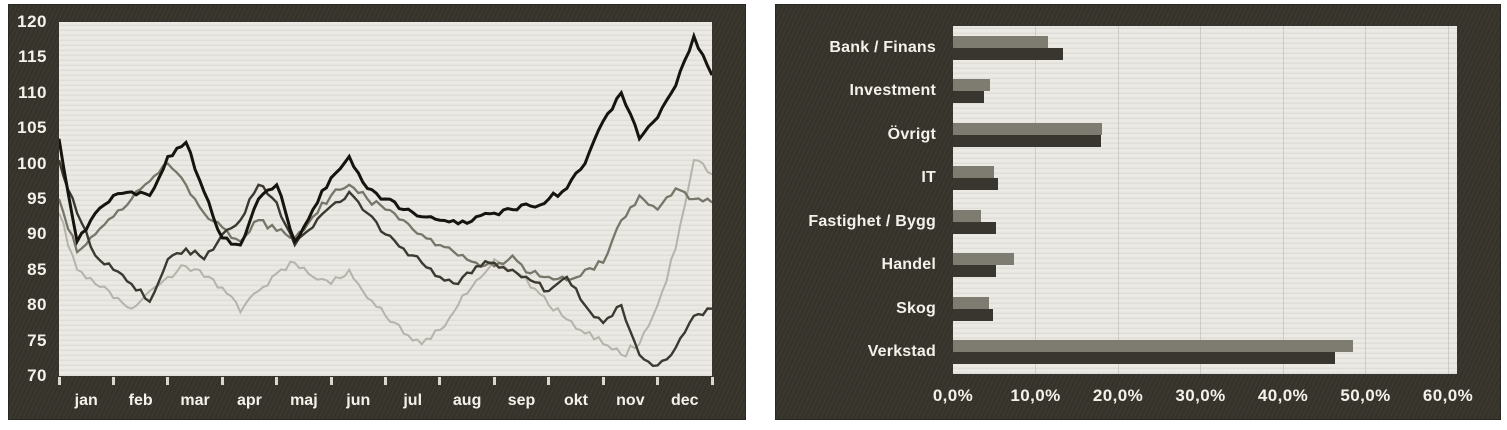  I want to click on y-axis-label: 100, so click(32, 163).